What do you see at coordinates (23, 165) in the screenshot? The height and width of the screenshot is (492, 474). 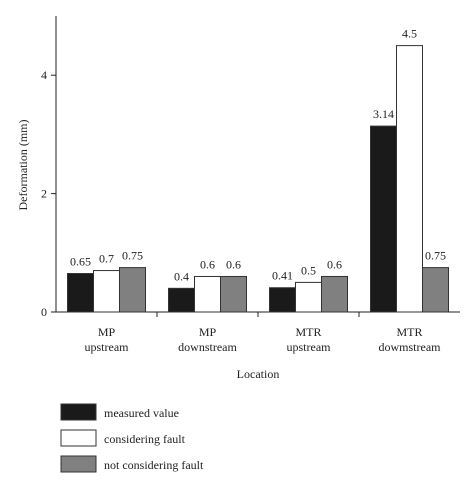 I see `y-axis-title: Deformation (mm)` at bounding box center [23, 165].